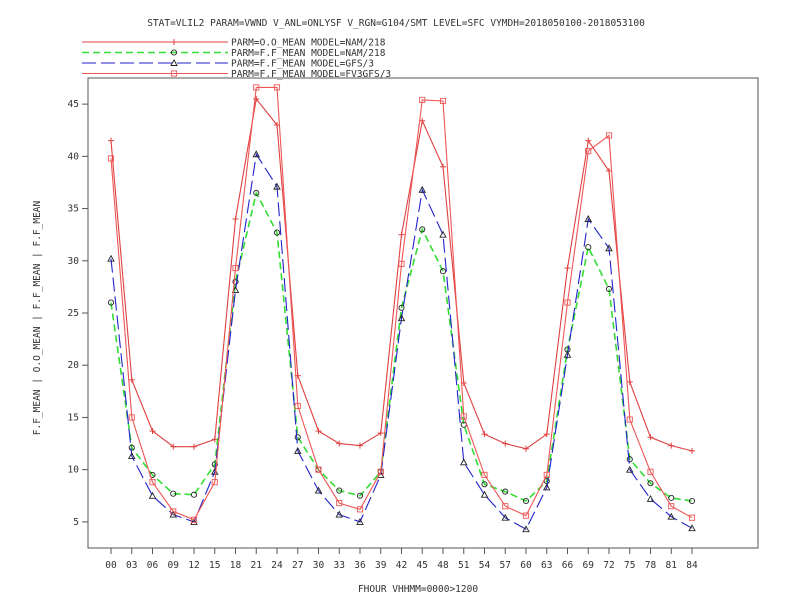 The height and width of the screenshot is (612, 792). Describe the element at coordinates (74, 470) in the screenshot. I see `y-tick-label: 10` at that location.